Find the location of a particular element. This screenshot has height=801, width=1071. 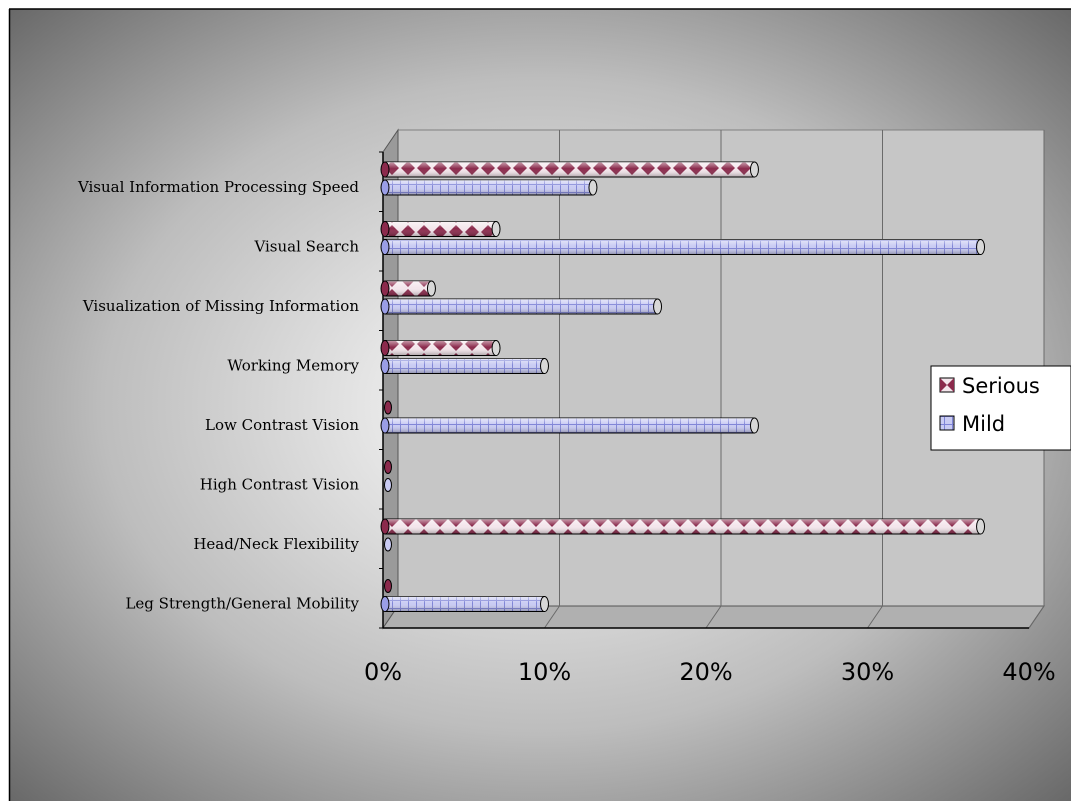

x-tick-label: 40% is located at coordinates (1028, 672).